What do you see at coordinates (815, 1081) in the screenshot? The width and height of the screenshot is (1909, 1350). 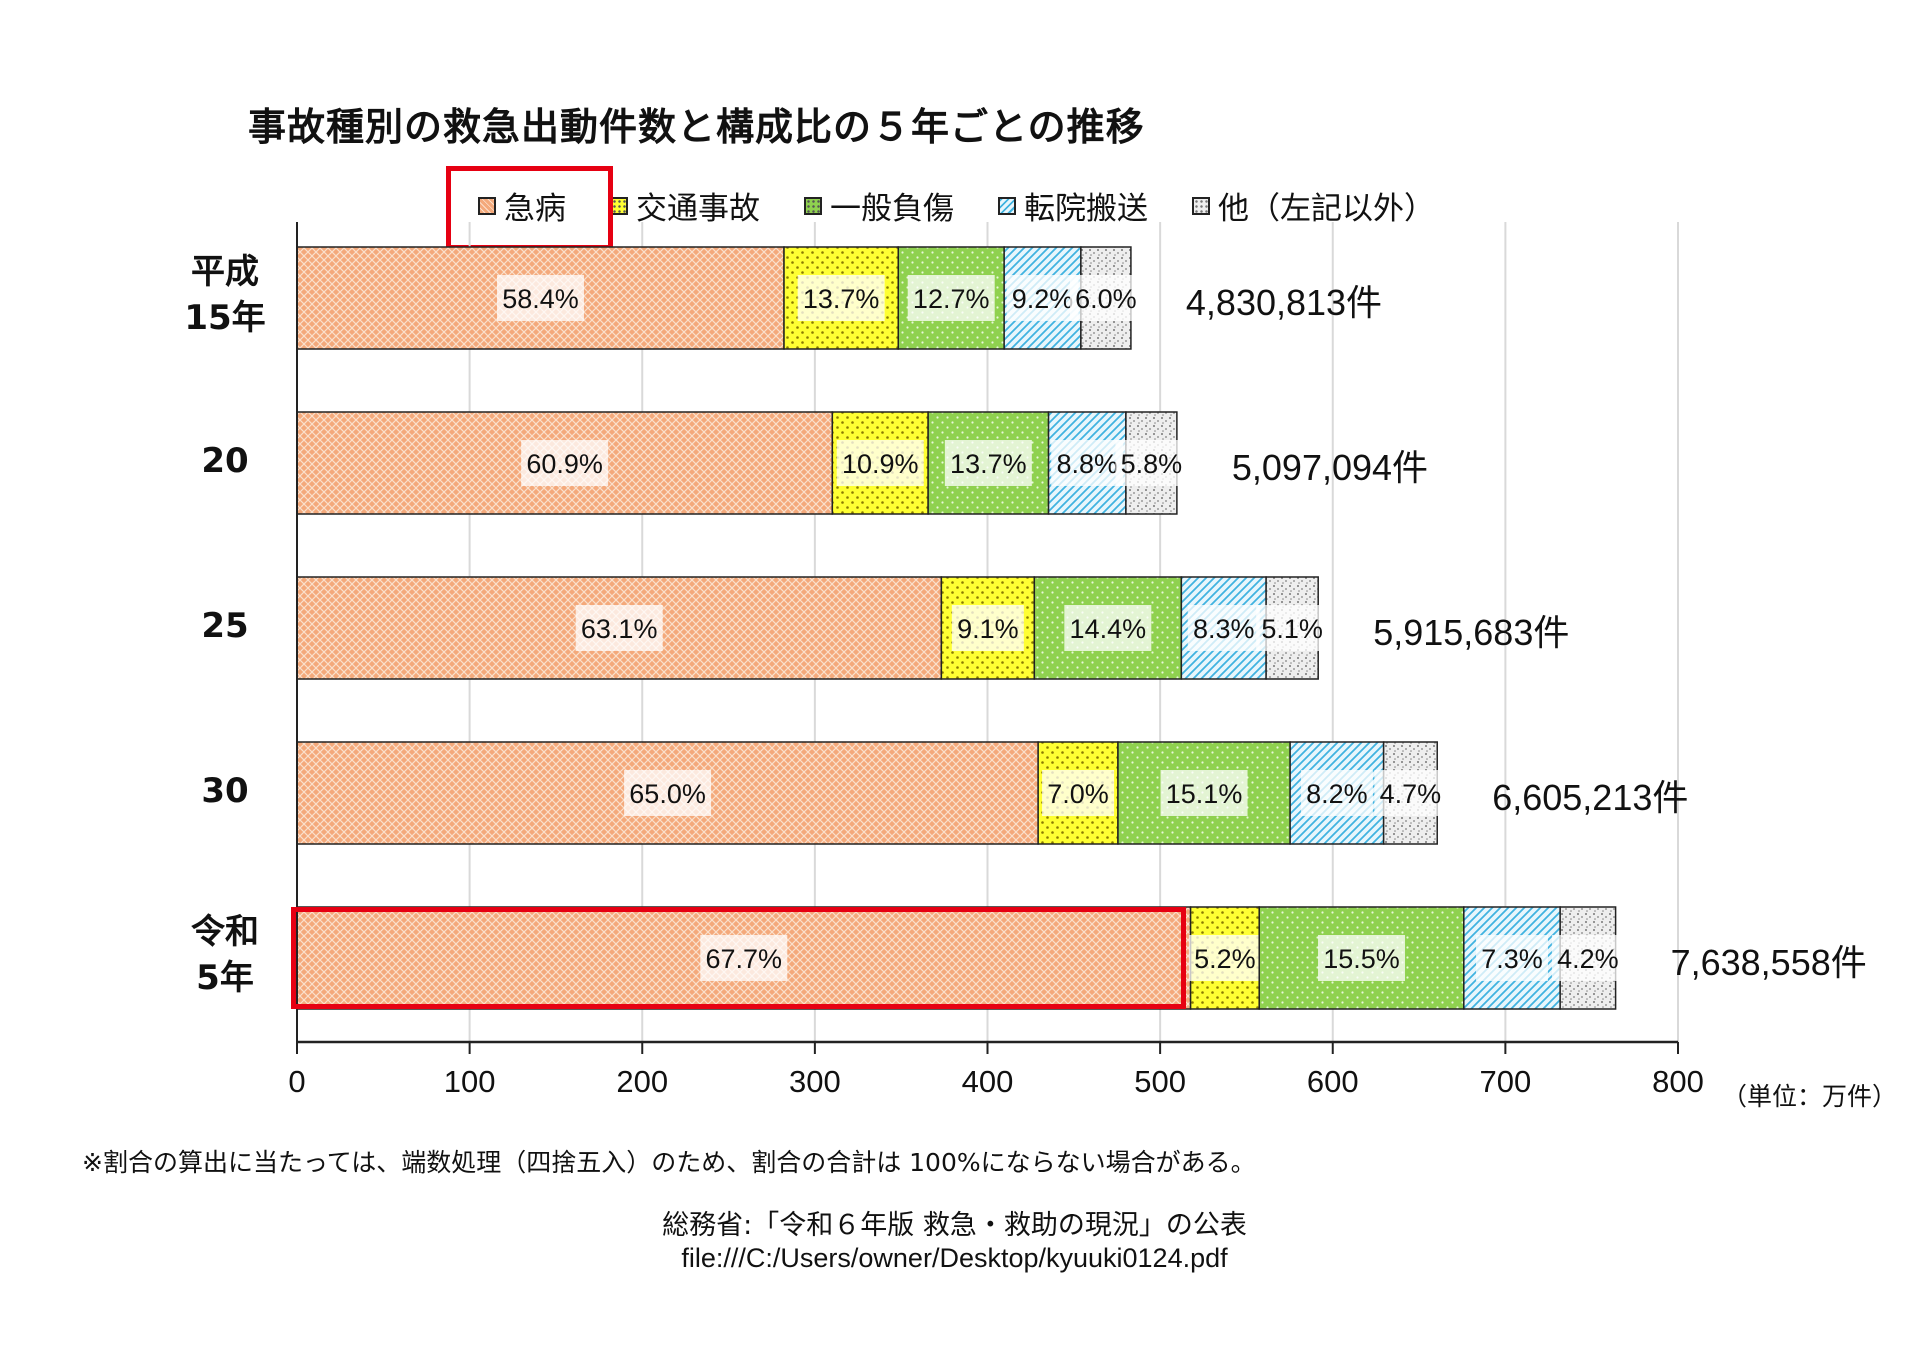 I see `x-tick-label: 300` at bounding box center [815, 1081].